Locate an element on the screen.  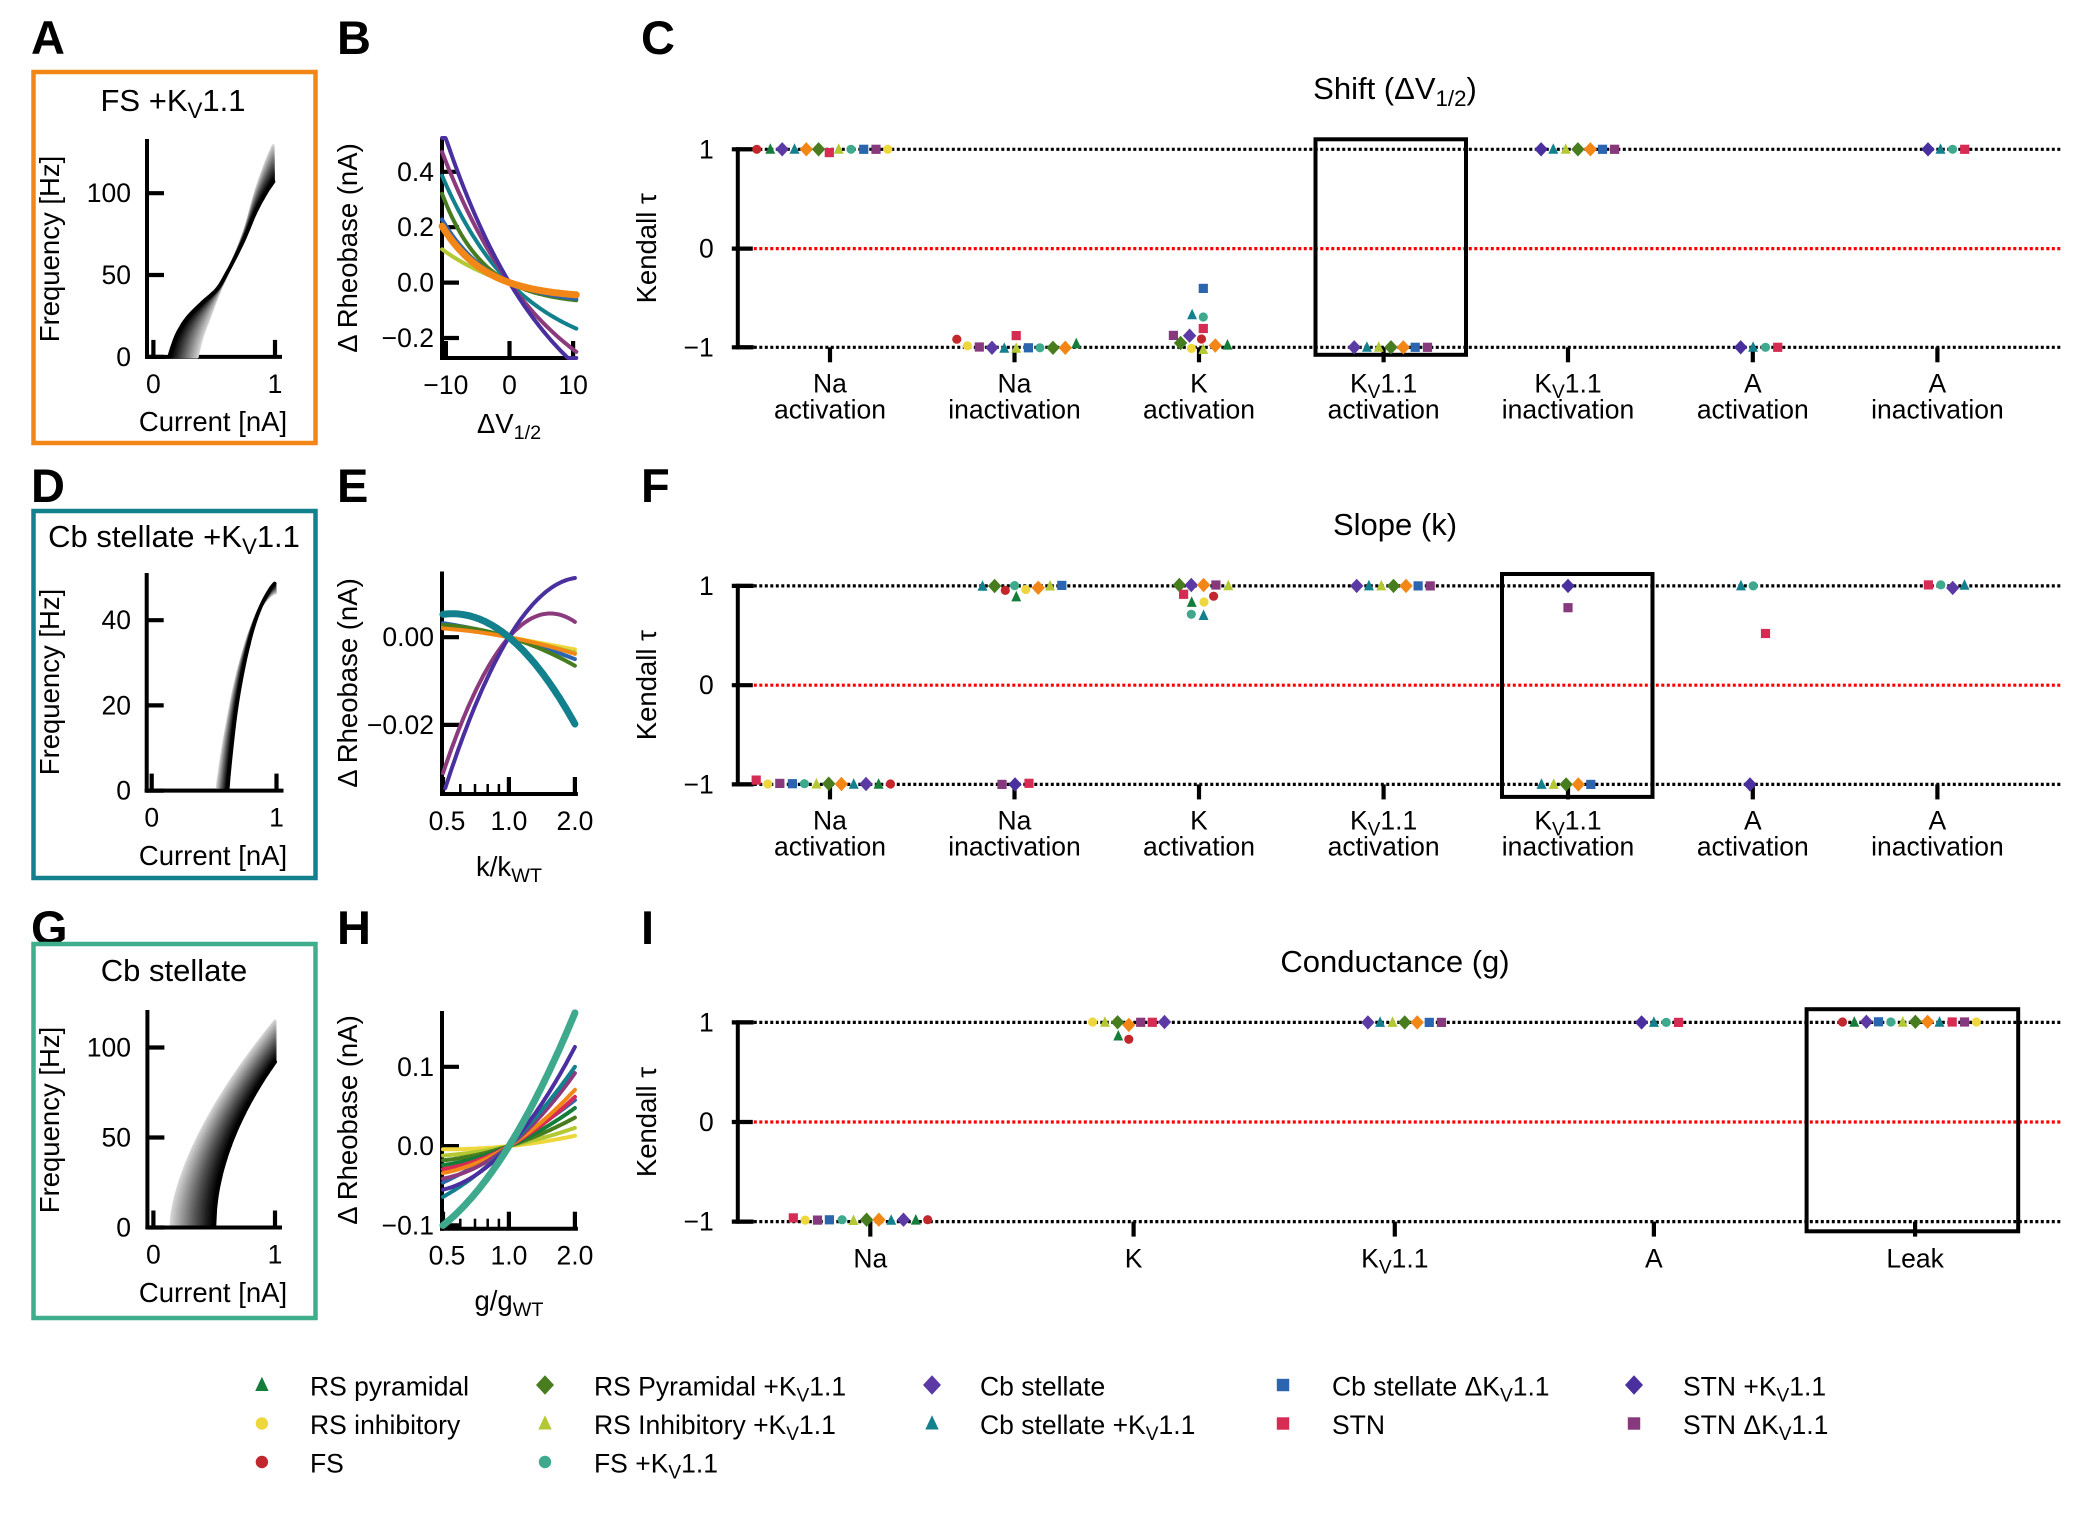
svg-text: 0.00 is located at coordinates (408, 637).